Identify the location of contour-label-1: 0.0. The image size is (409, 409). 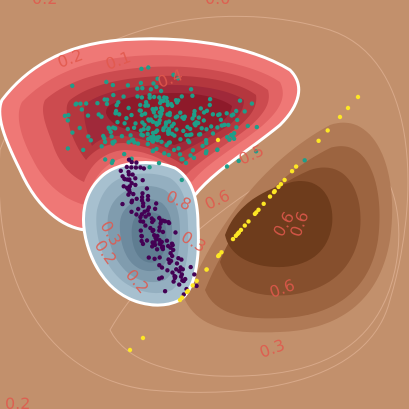
(217, 4).